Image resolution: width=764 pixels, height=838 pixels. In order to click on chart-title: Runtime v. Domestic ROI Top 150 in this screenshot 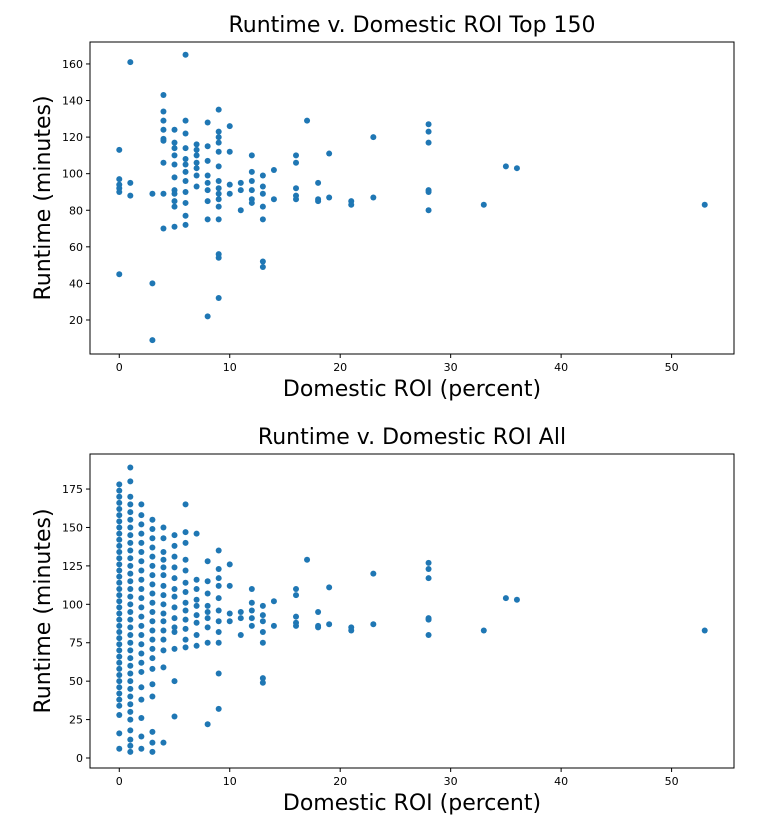, I will do `click(411, 25)`.